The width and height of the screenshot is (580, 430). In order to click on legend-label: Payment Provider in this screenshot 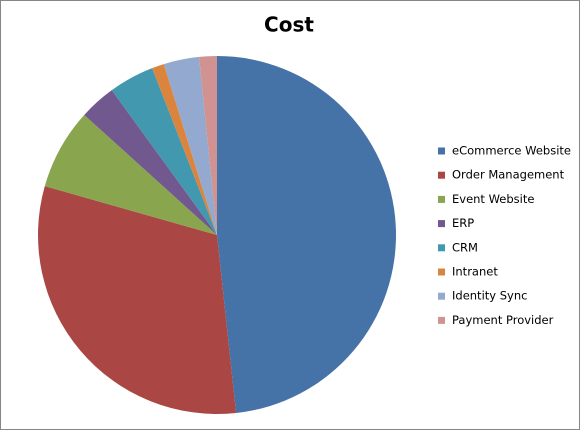, I will do `click(503, 320)`.